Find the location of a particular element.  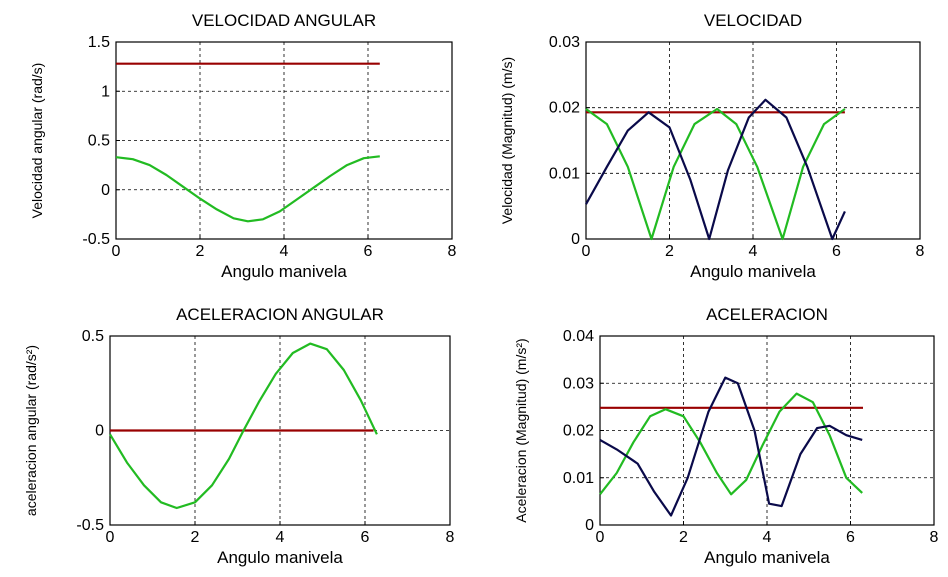

chart-title: VELOCIDAD is located at coordinates (753, 20).